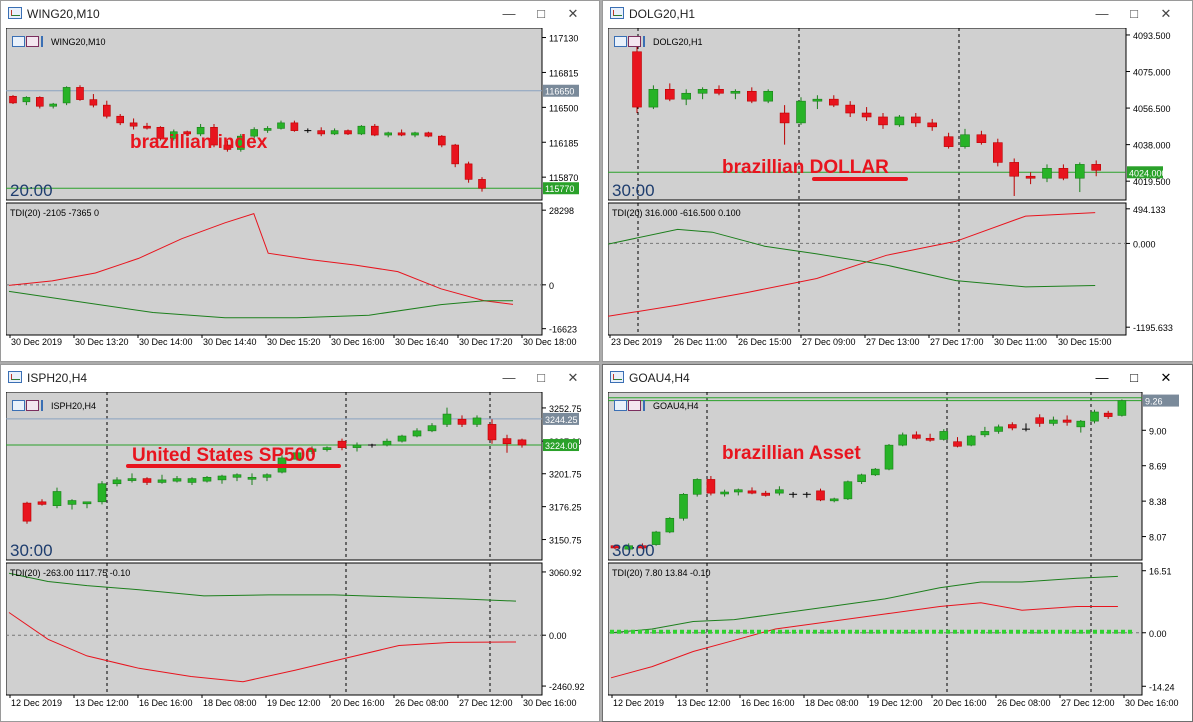 The width and height of the screenshot is (1193, 722). I want to click on tdi-tick-label: -14.24, so click(1162, 687).